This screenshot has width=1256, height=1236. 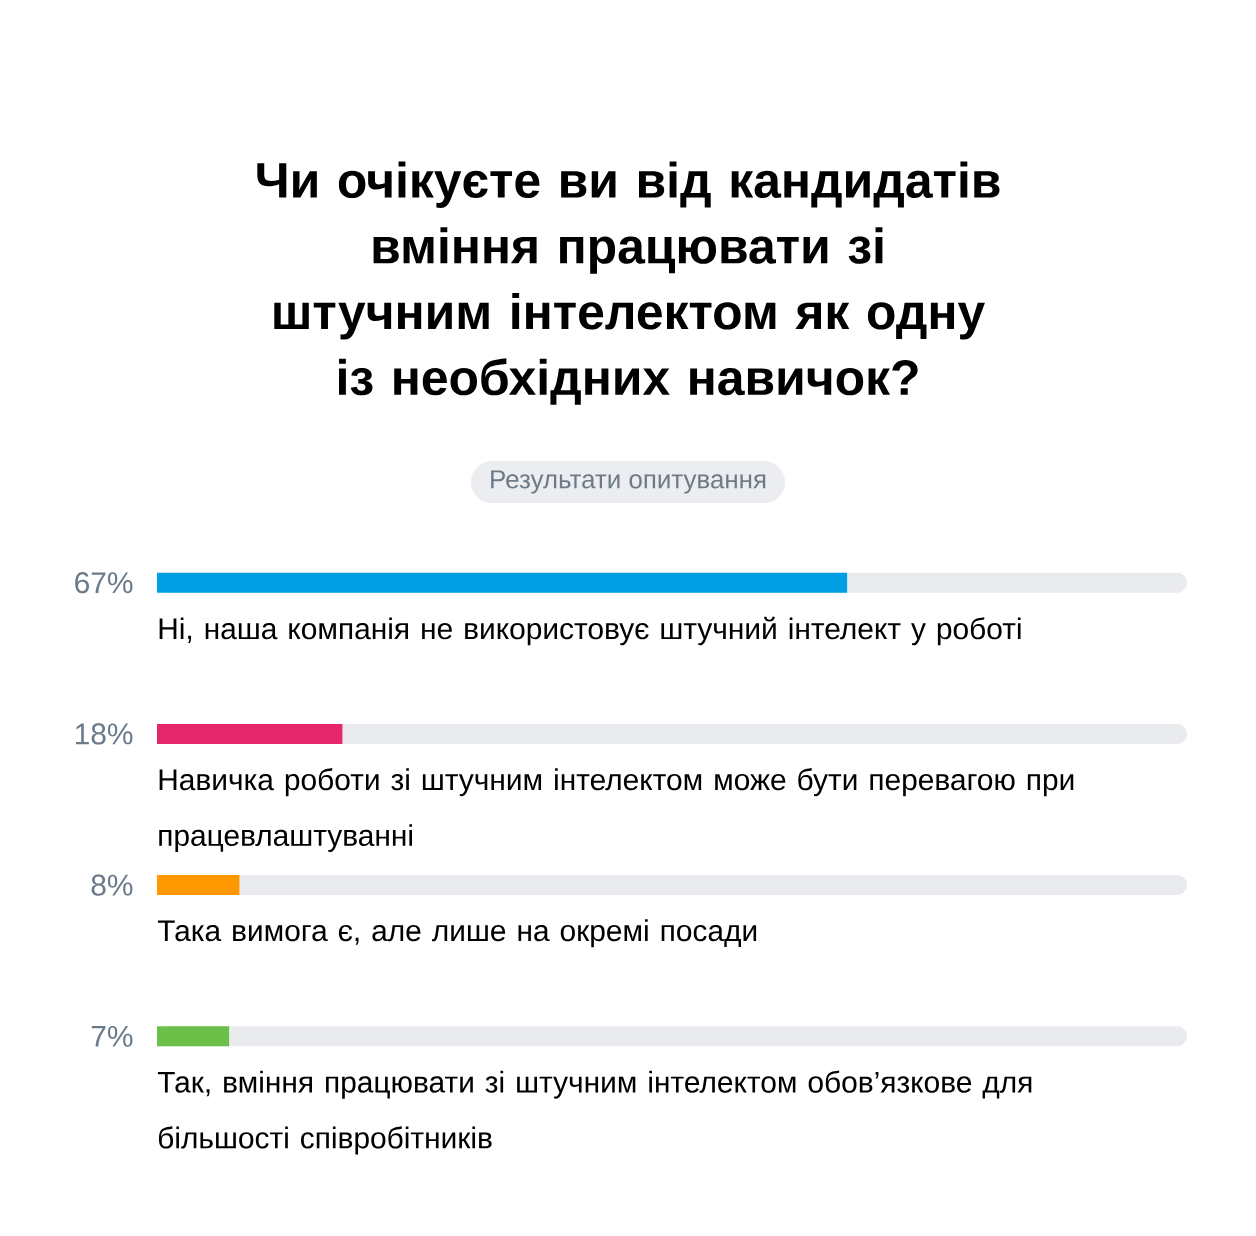 I want to click on data-label: 18%, so click(x=104, y=734).